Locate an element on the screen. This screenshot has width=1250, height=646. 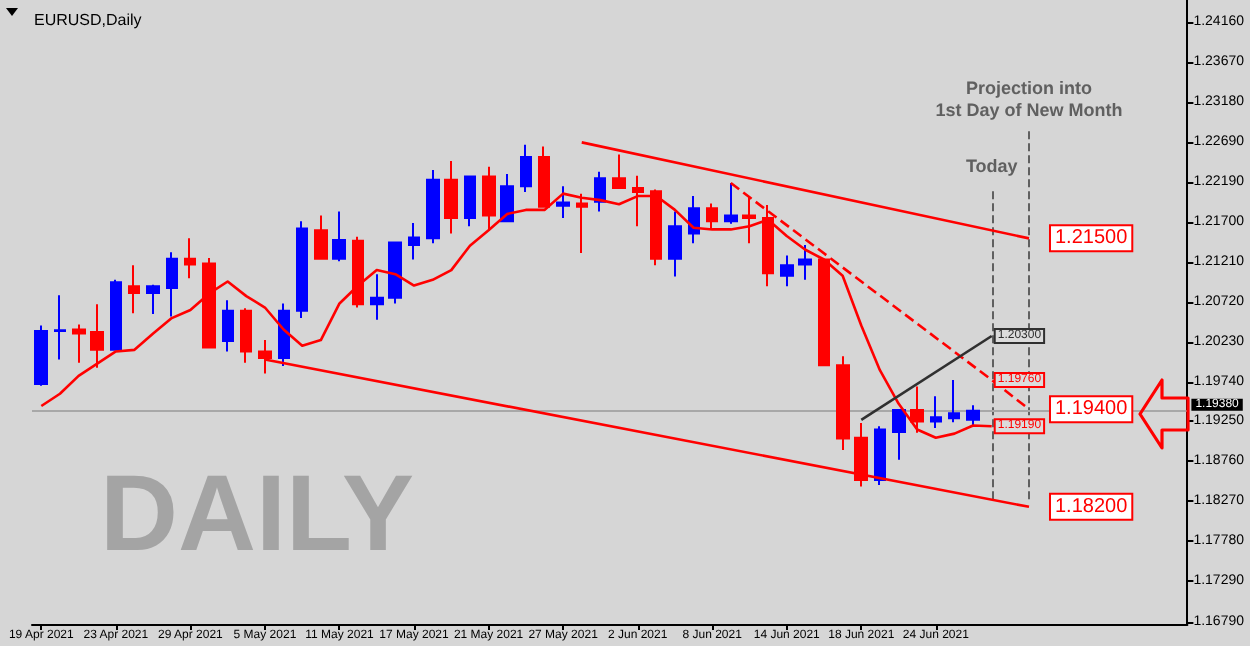
text: EURUSD,Daily is located at coordinates (88, 20).